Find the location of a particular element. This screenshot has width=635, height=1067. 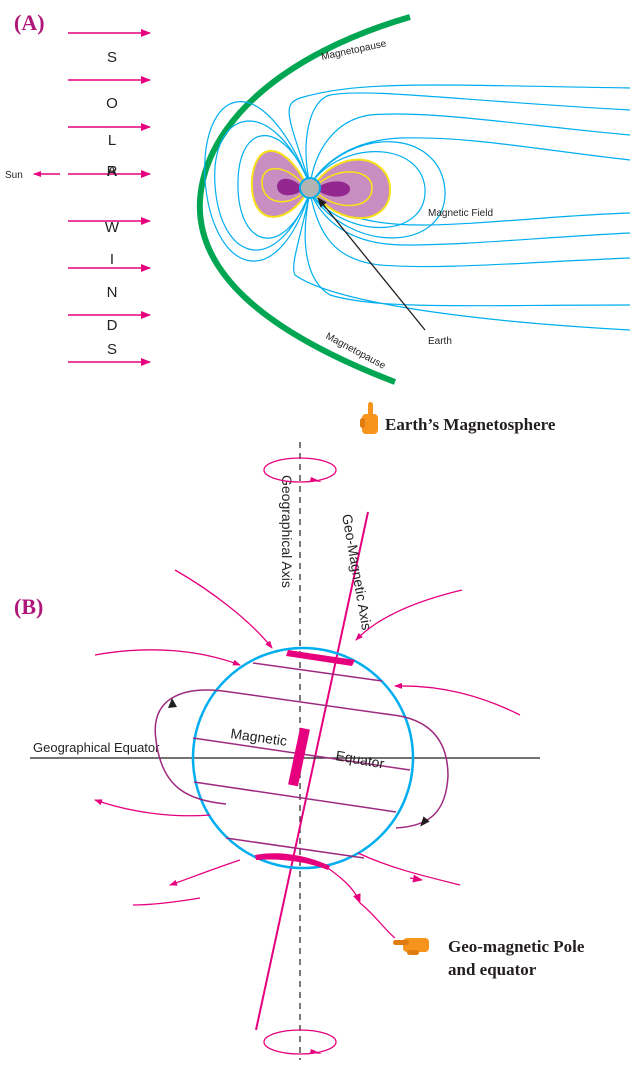

caption-pole-line2: and equator is located at coordinates (492, 969).